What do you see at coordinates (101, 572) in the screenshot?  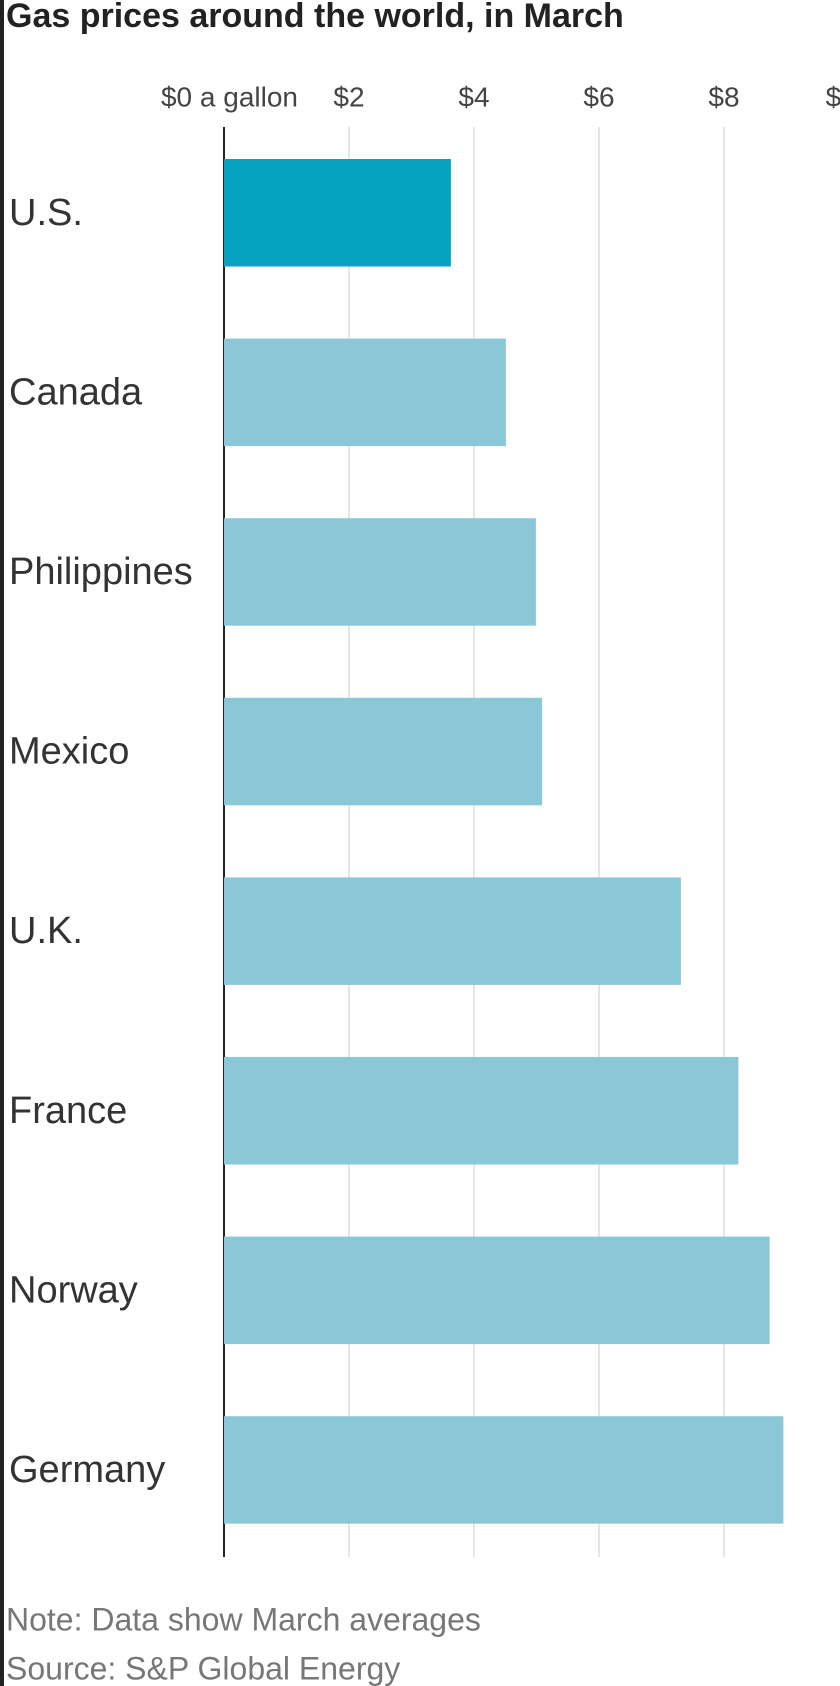 I see `category-label: Philippines` at bounding box center [101, 572].